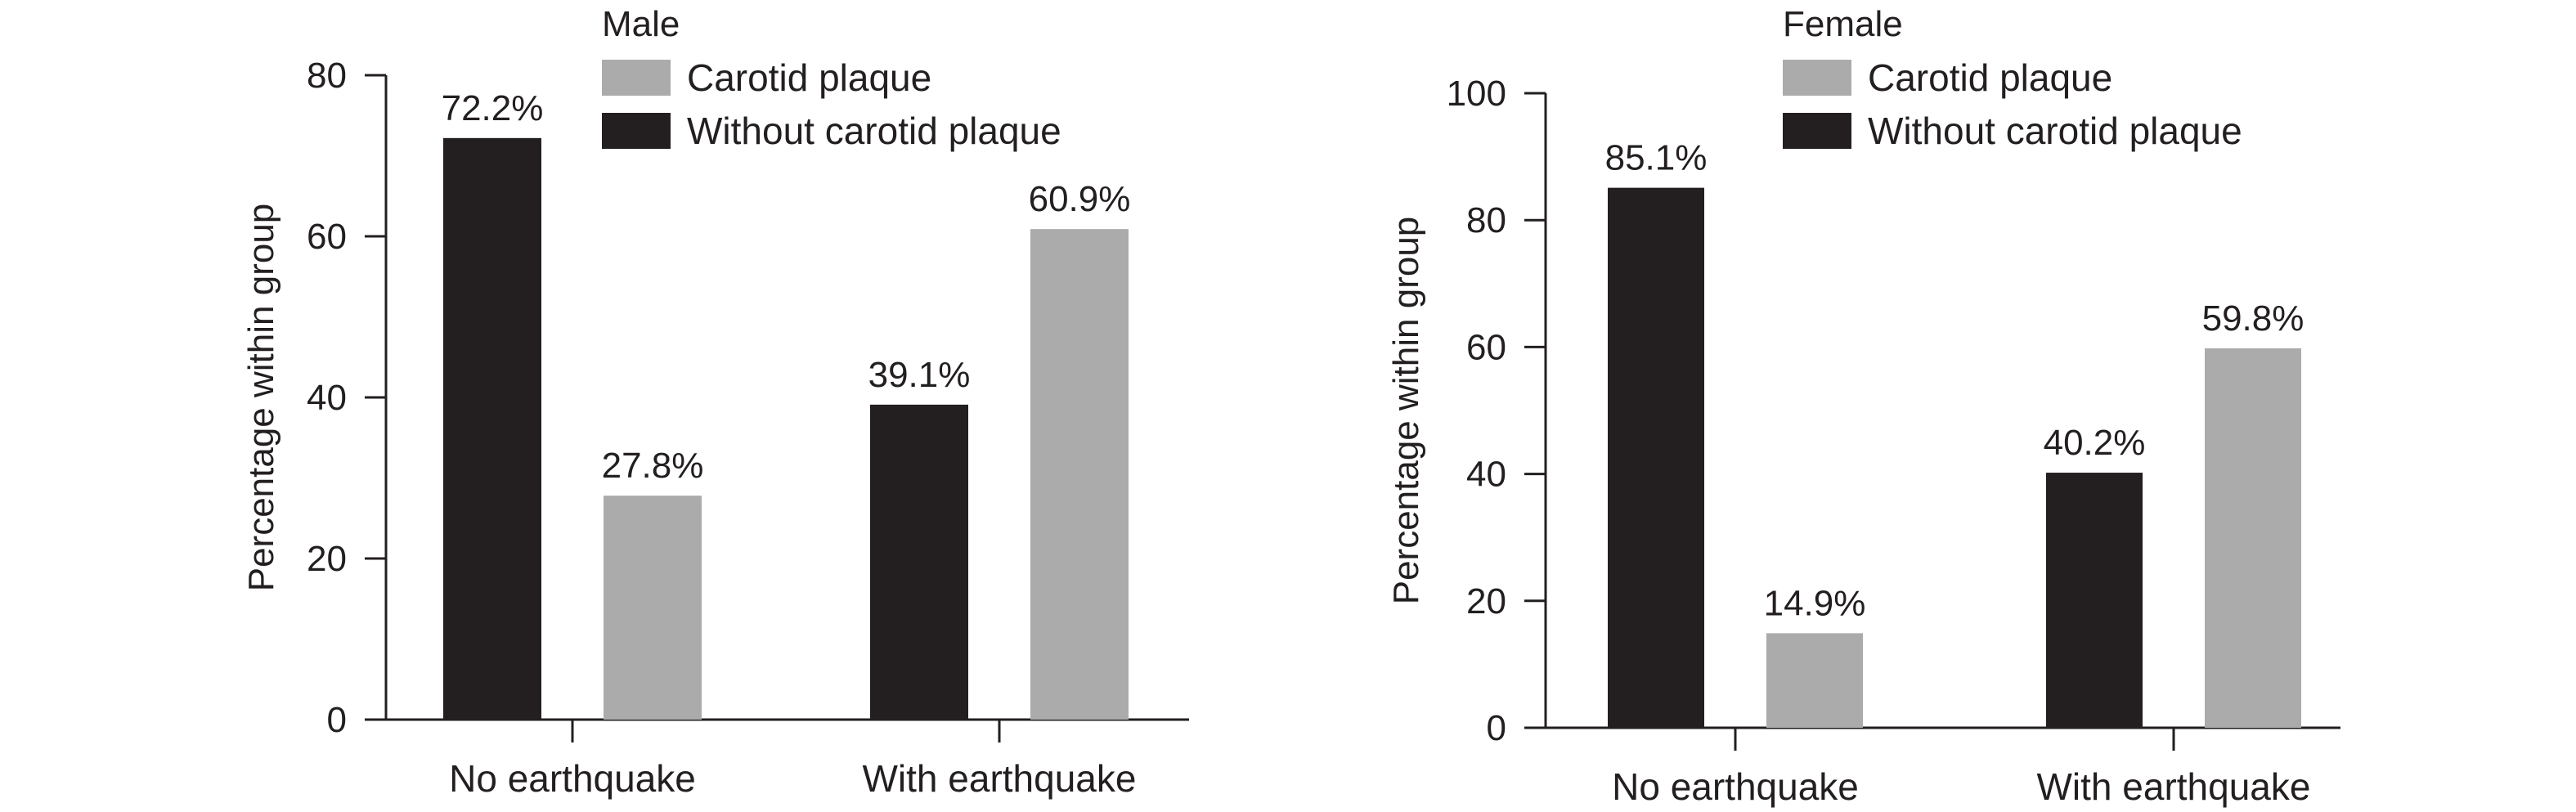 The height and width of the screenshot is (812, 2576). What do you see at coordinates (1843, 24) in the screenshot?
I see `legend-title: Female` at bounding box center [1843, 24].